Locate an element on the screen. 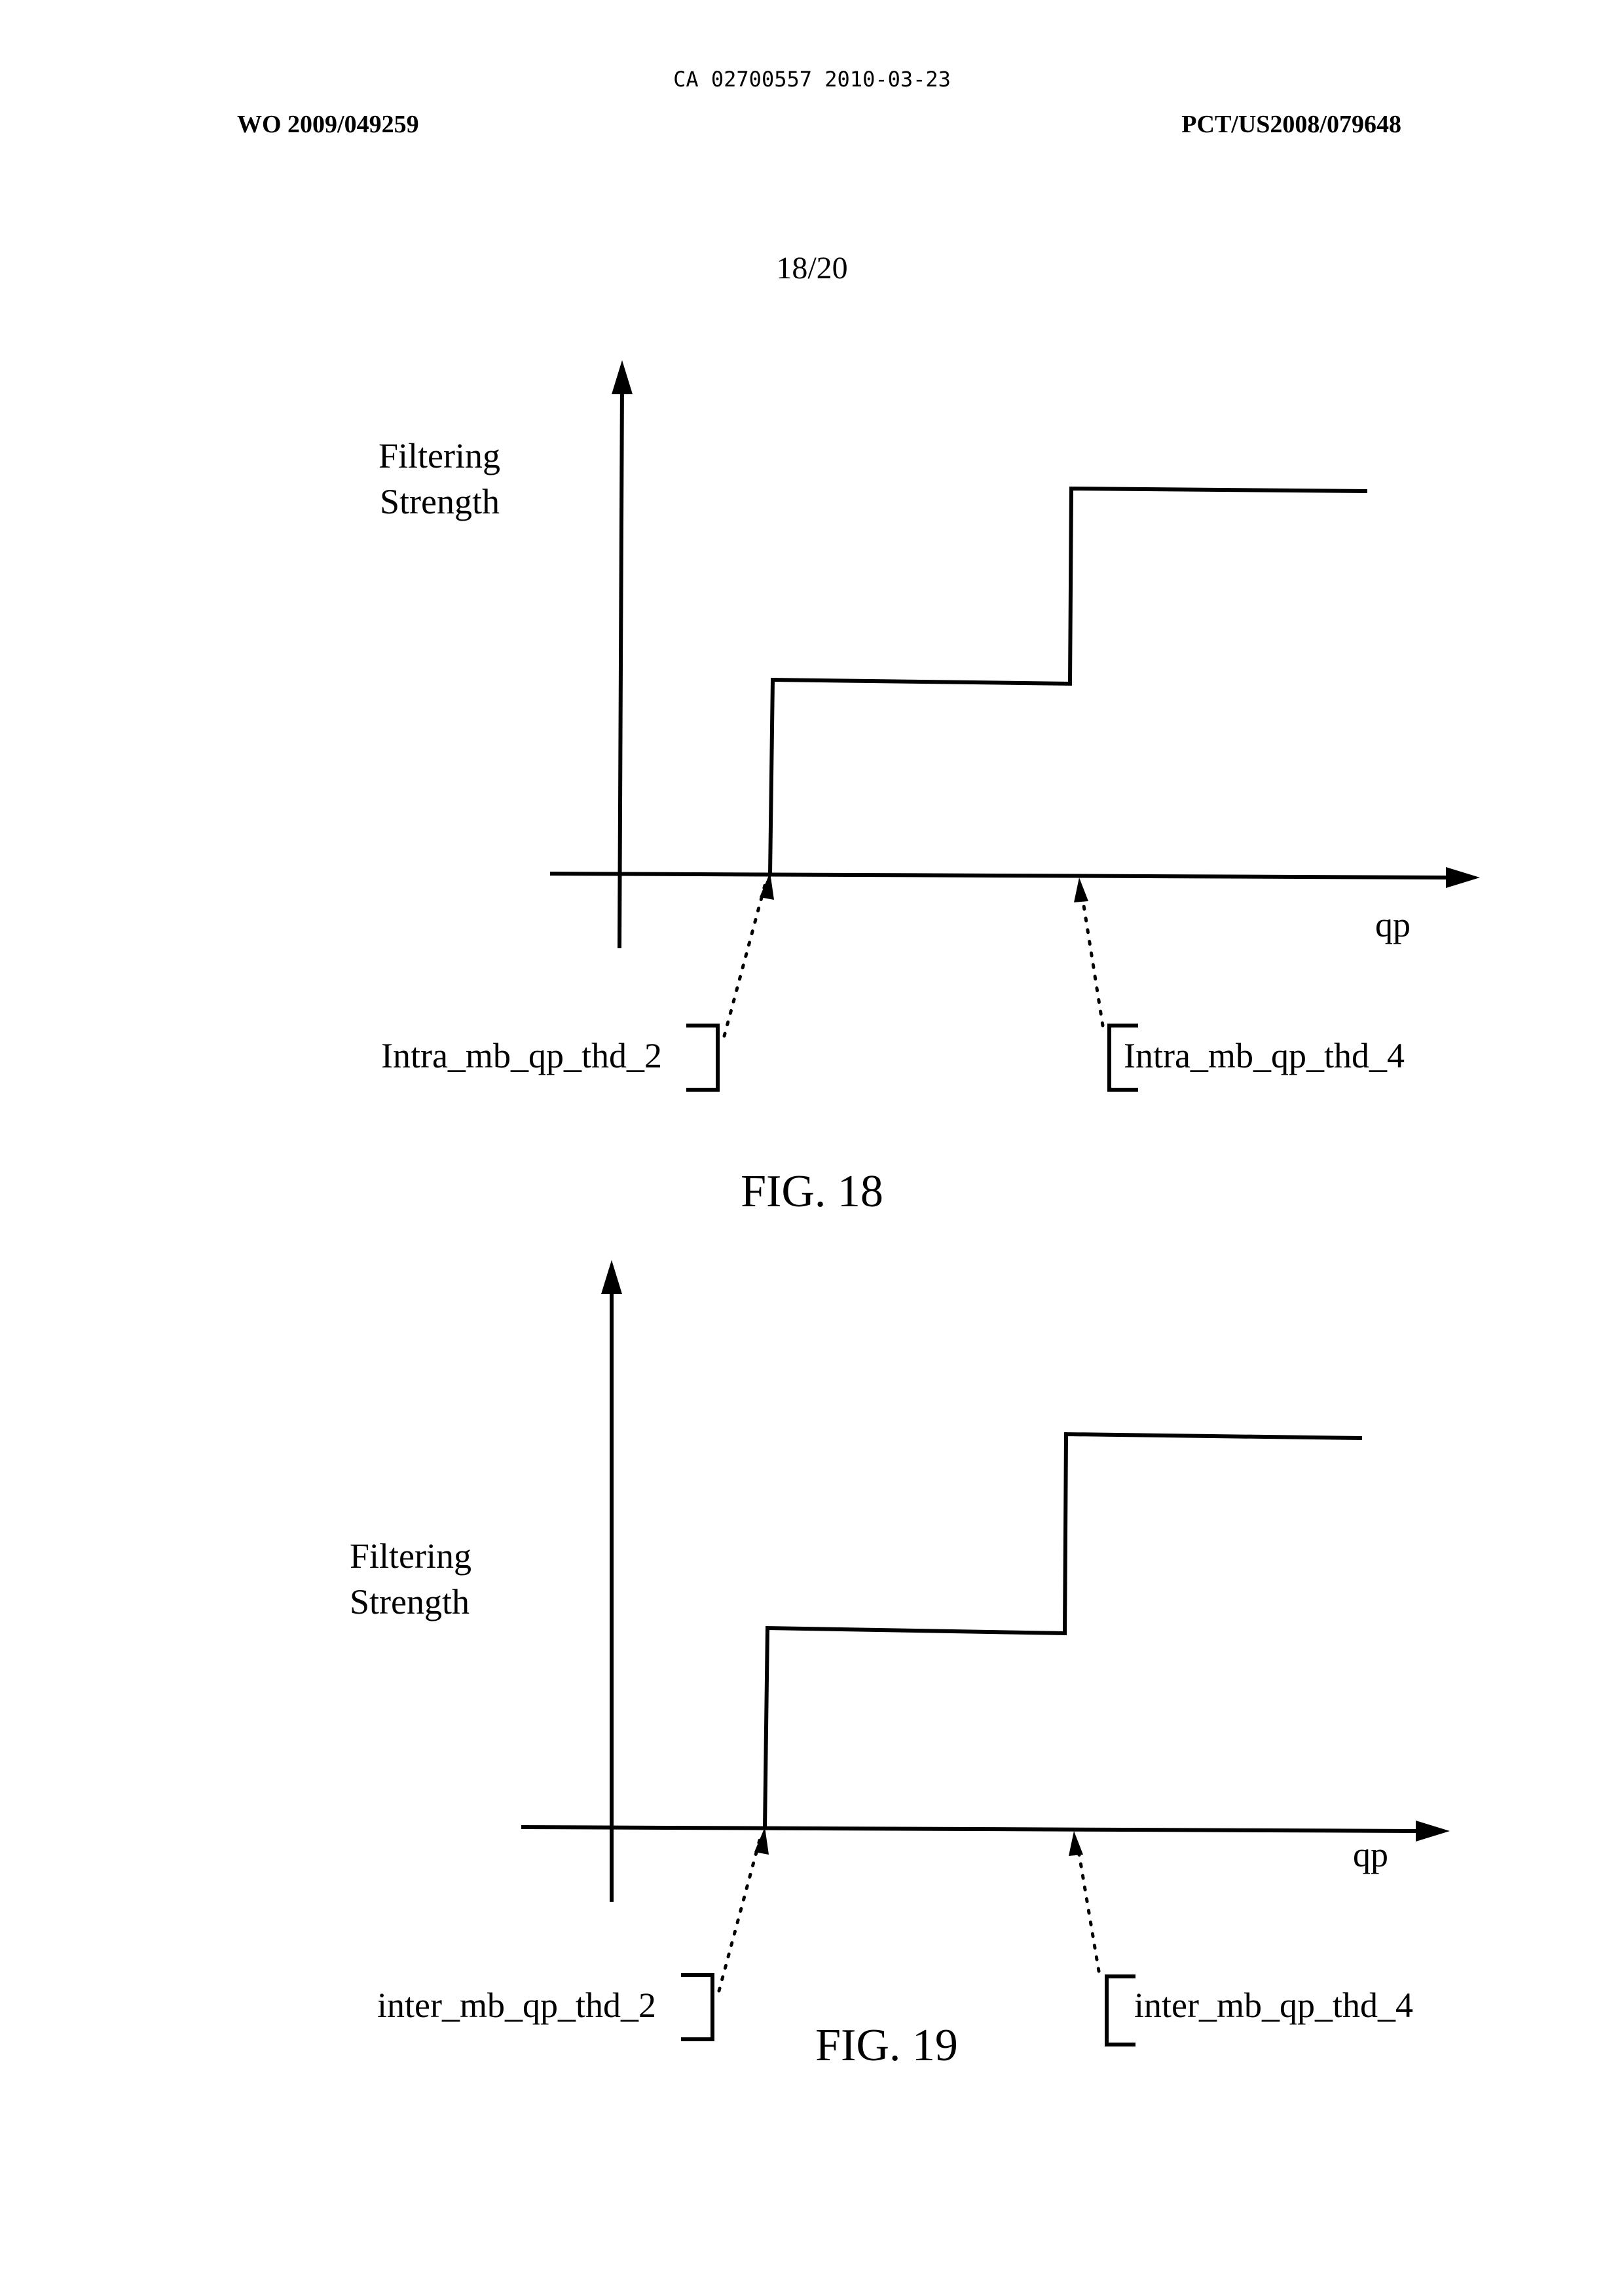 Image resolution: width=1624 pixels, height=2296 pixels. fig18-x-label: qp is located at coordinates (1393, 925).